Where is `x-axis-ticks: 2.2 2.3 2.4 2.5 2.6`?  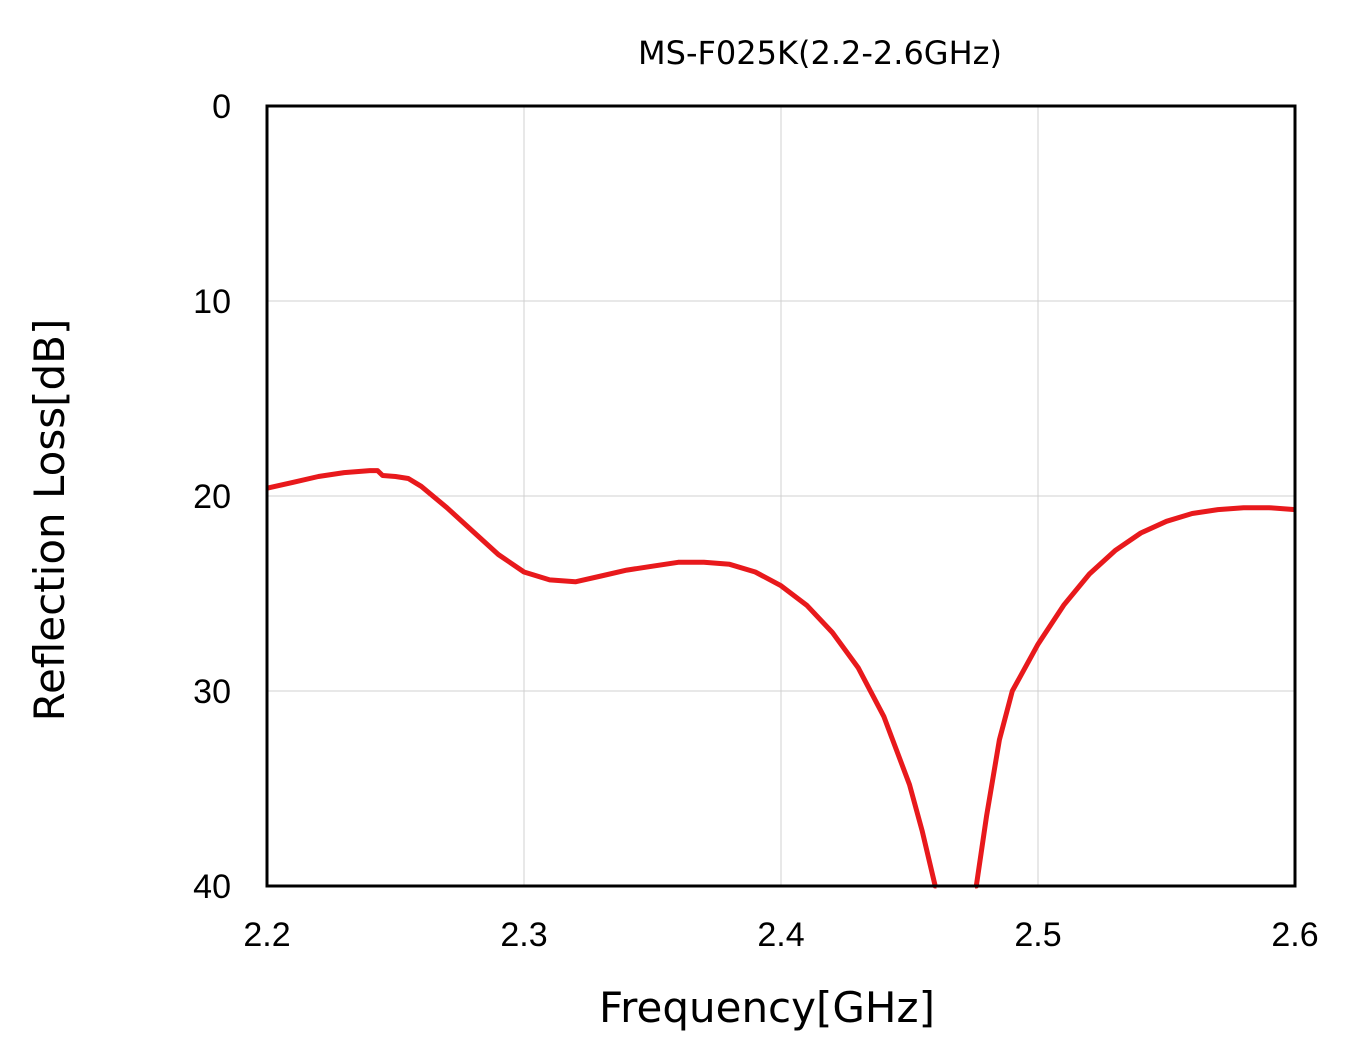 x-axis-ticks: 2.2 2.3 2.4 2.5 2.6 is located at coordinates (780, 935).